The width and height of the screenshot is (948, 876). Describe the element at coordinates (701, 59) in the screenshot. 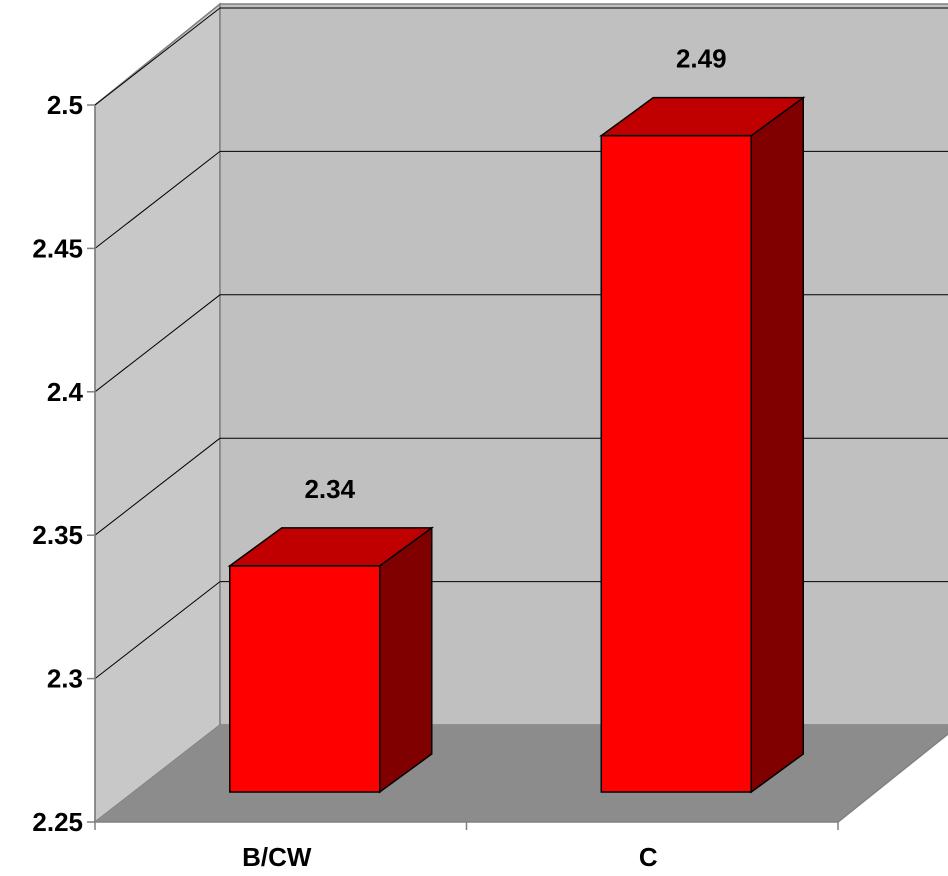

I see `data-label: 2.49` at that location.